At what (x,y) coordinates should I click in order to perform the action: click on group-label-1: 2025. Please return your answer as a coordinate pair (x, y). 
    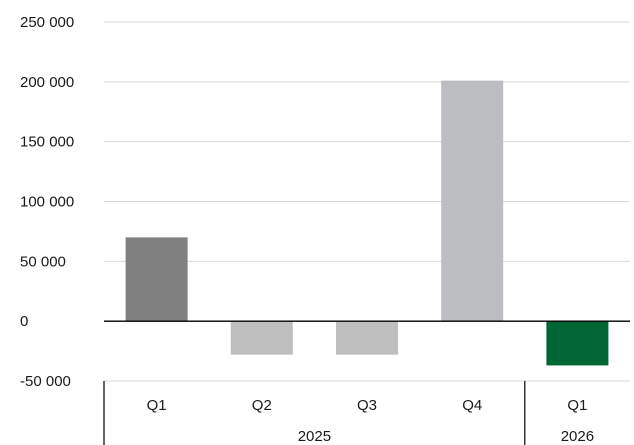
    Looking at the image, I should click on (314, 436).